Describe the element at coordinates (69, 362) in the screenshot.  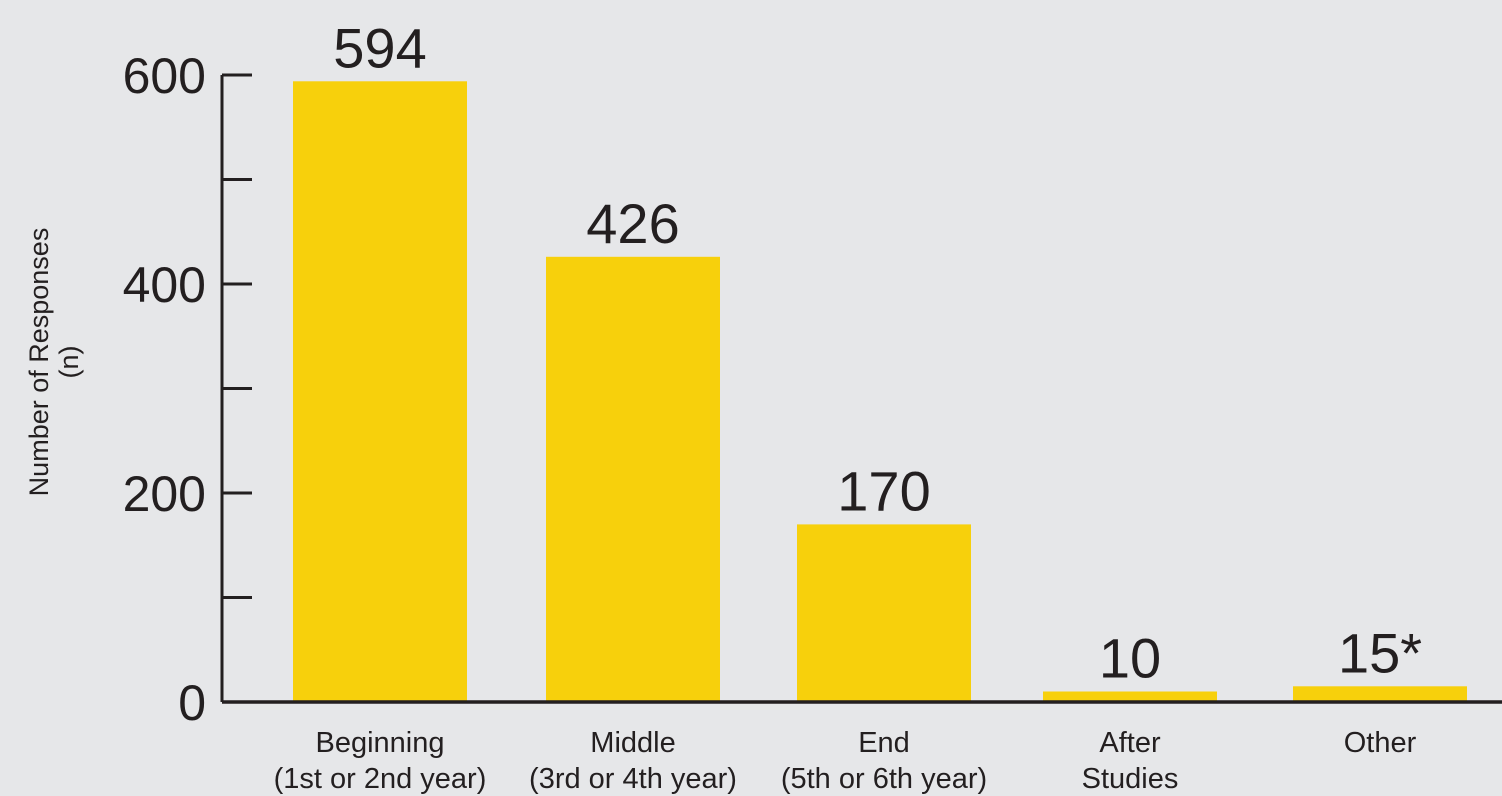
I see `y-axis-title-1: (n)` at that location.